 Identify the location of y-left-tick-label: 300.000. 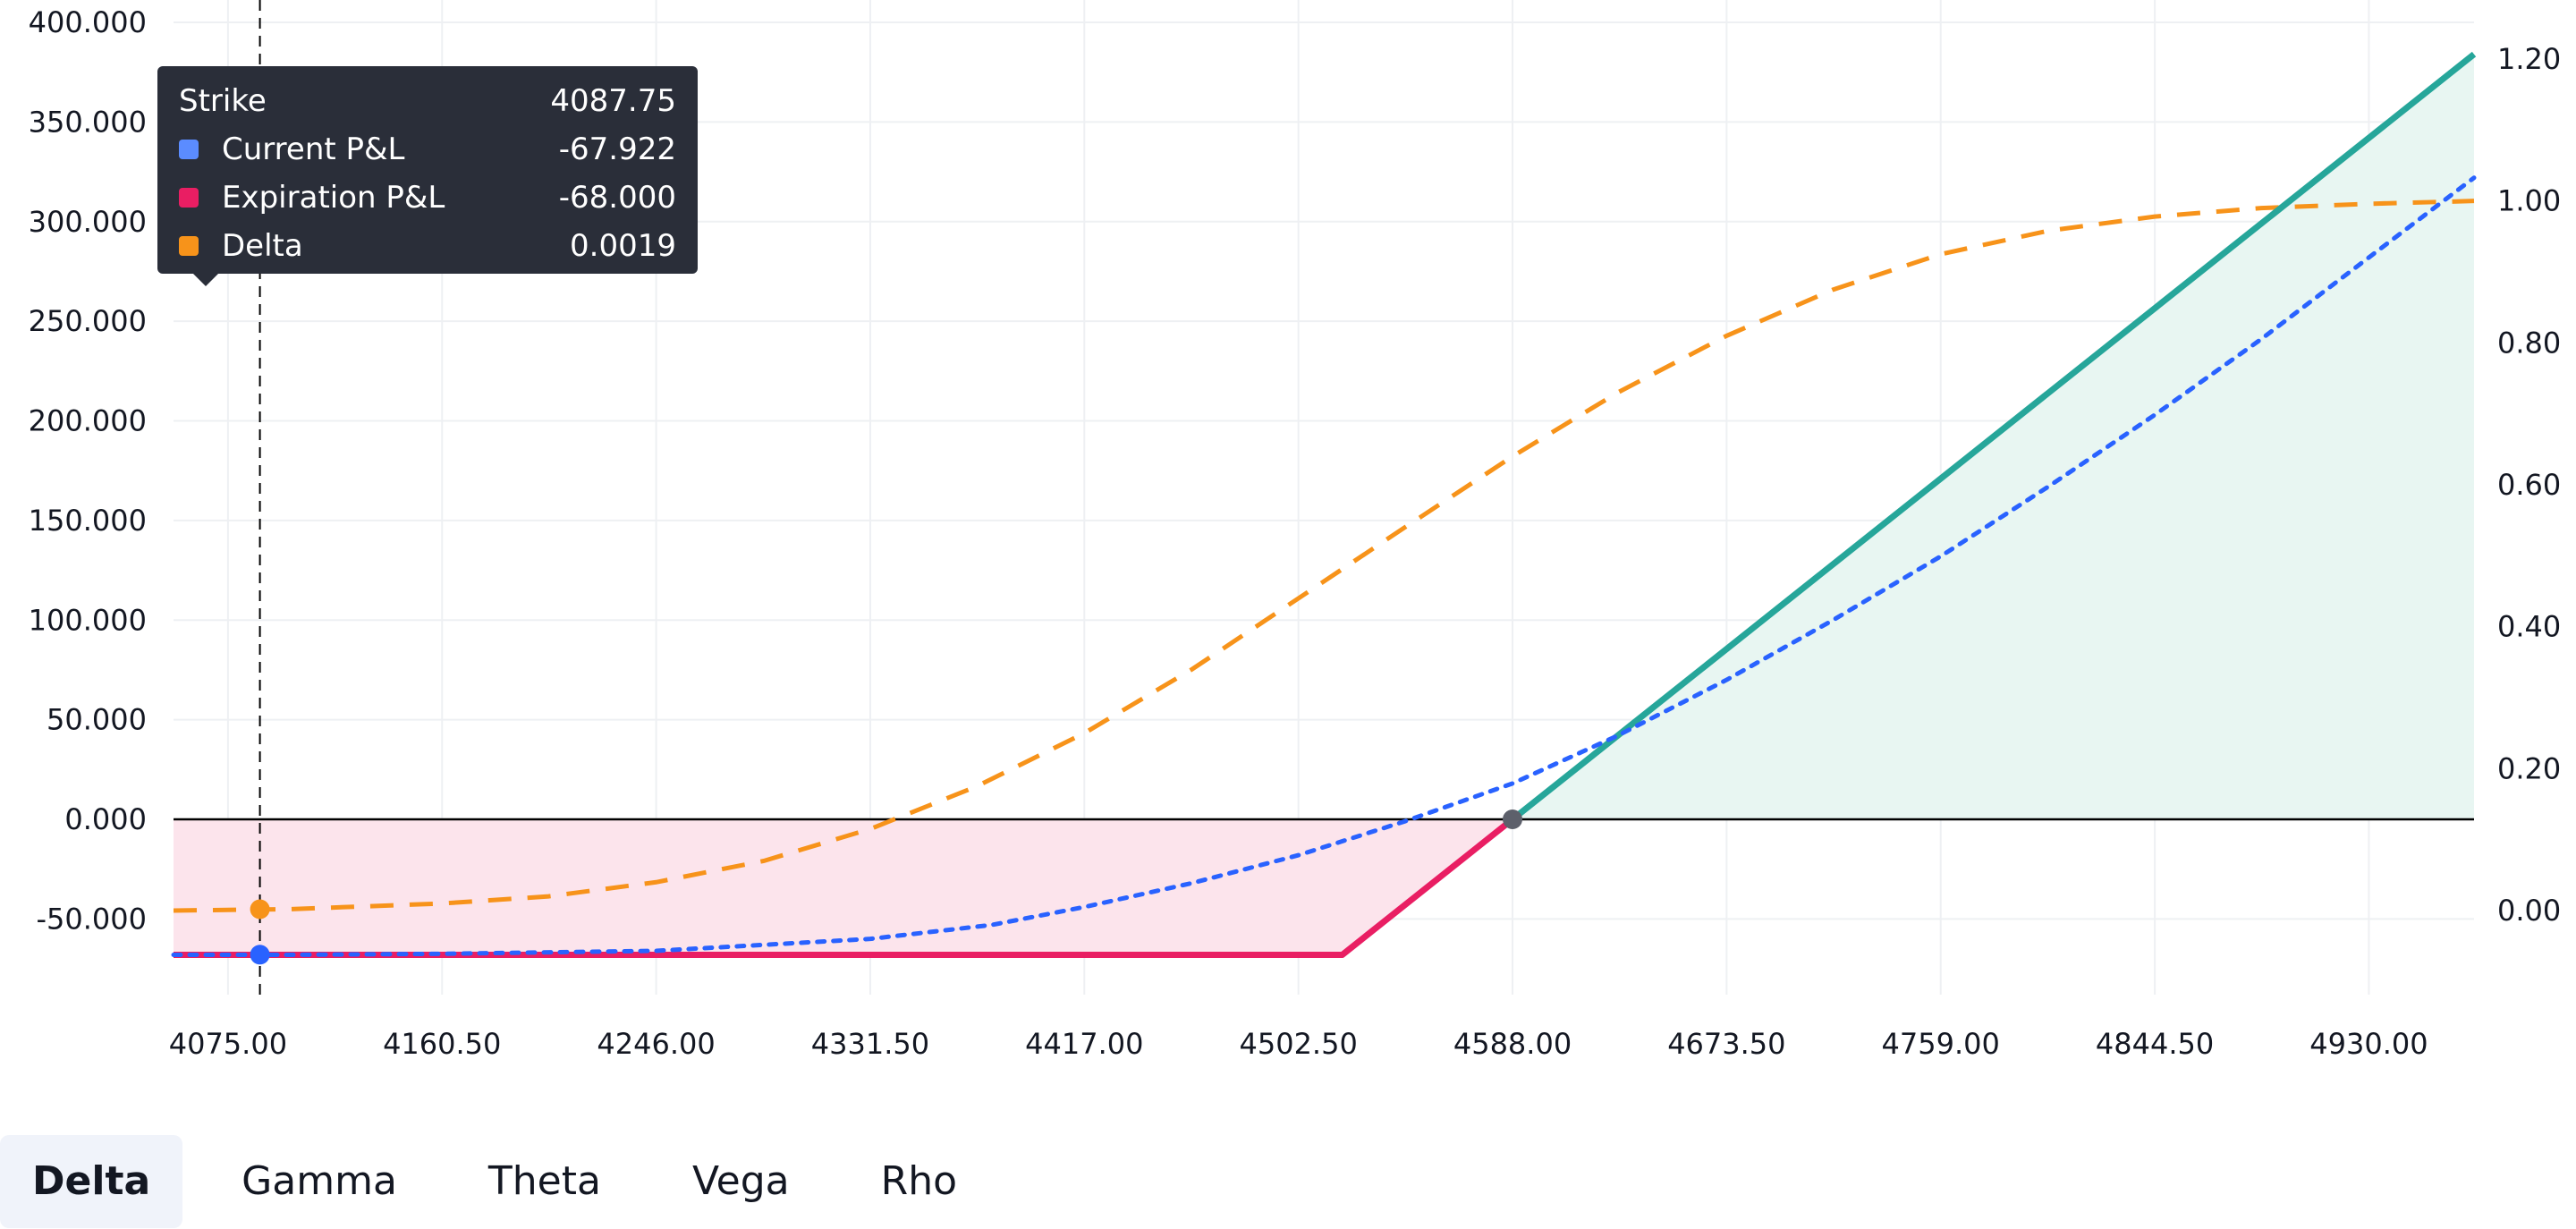
(88, 222).